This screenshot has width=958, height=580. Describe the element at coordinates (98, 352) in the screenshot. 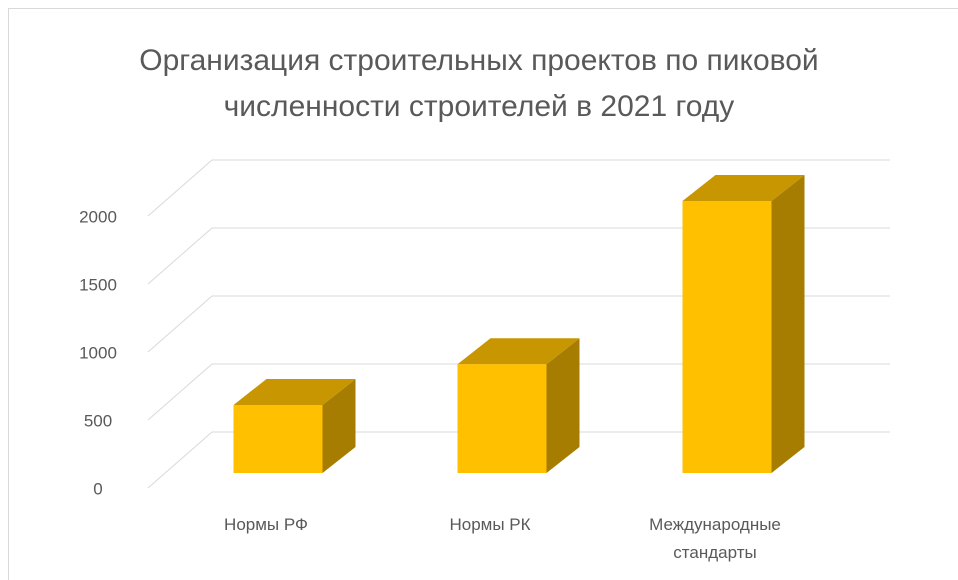

I see `y-tick-label: 1000` at that location.